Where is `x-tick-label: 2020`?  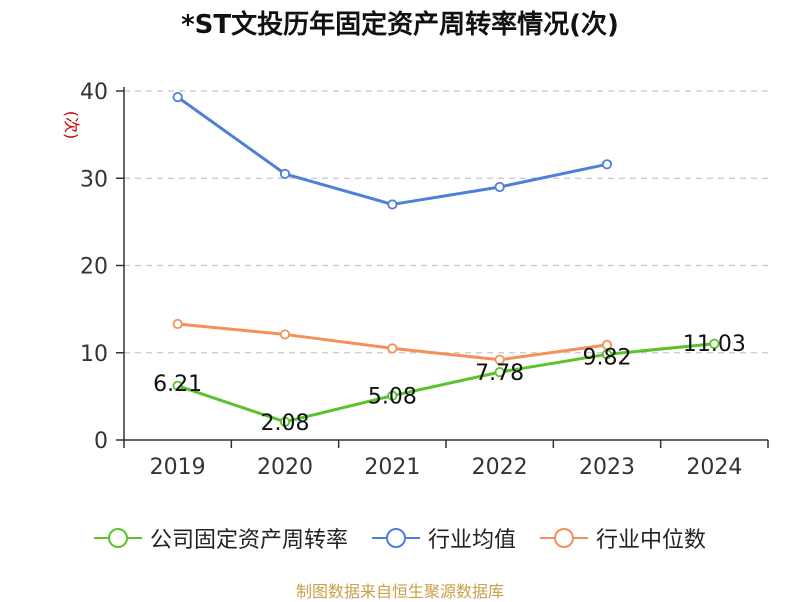 x-tick-label: 2020 is located at coordinates (285, 467).